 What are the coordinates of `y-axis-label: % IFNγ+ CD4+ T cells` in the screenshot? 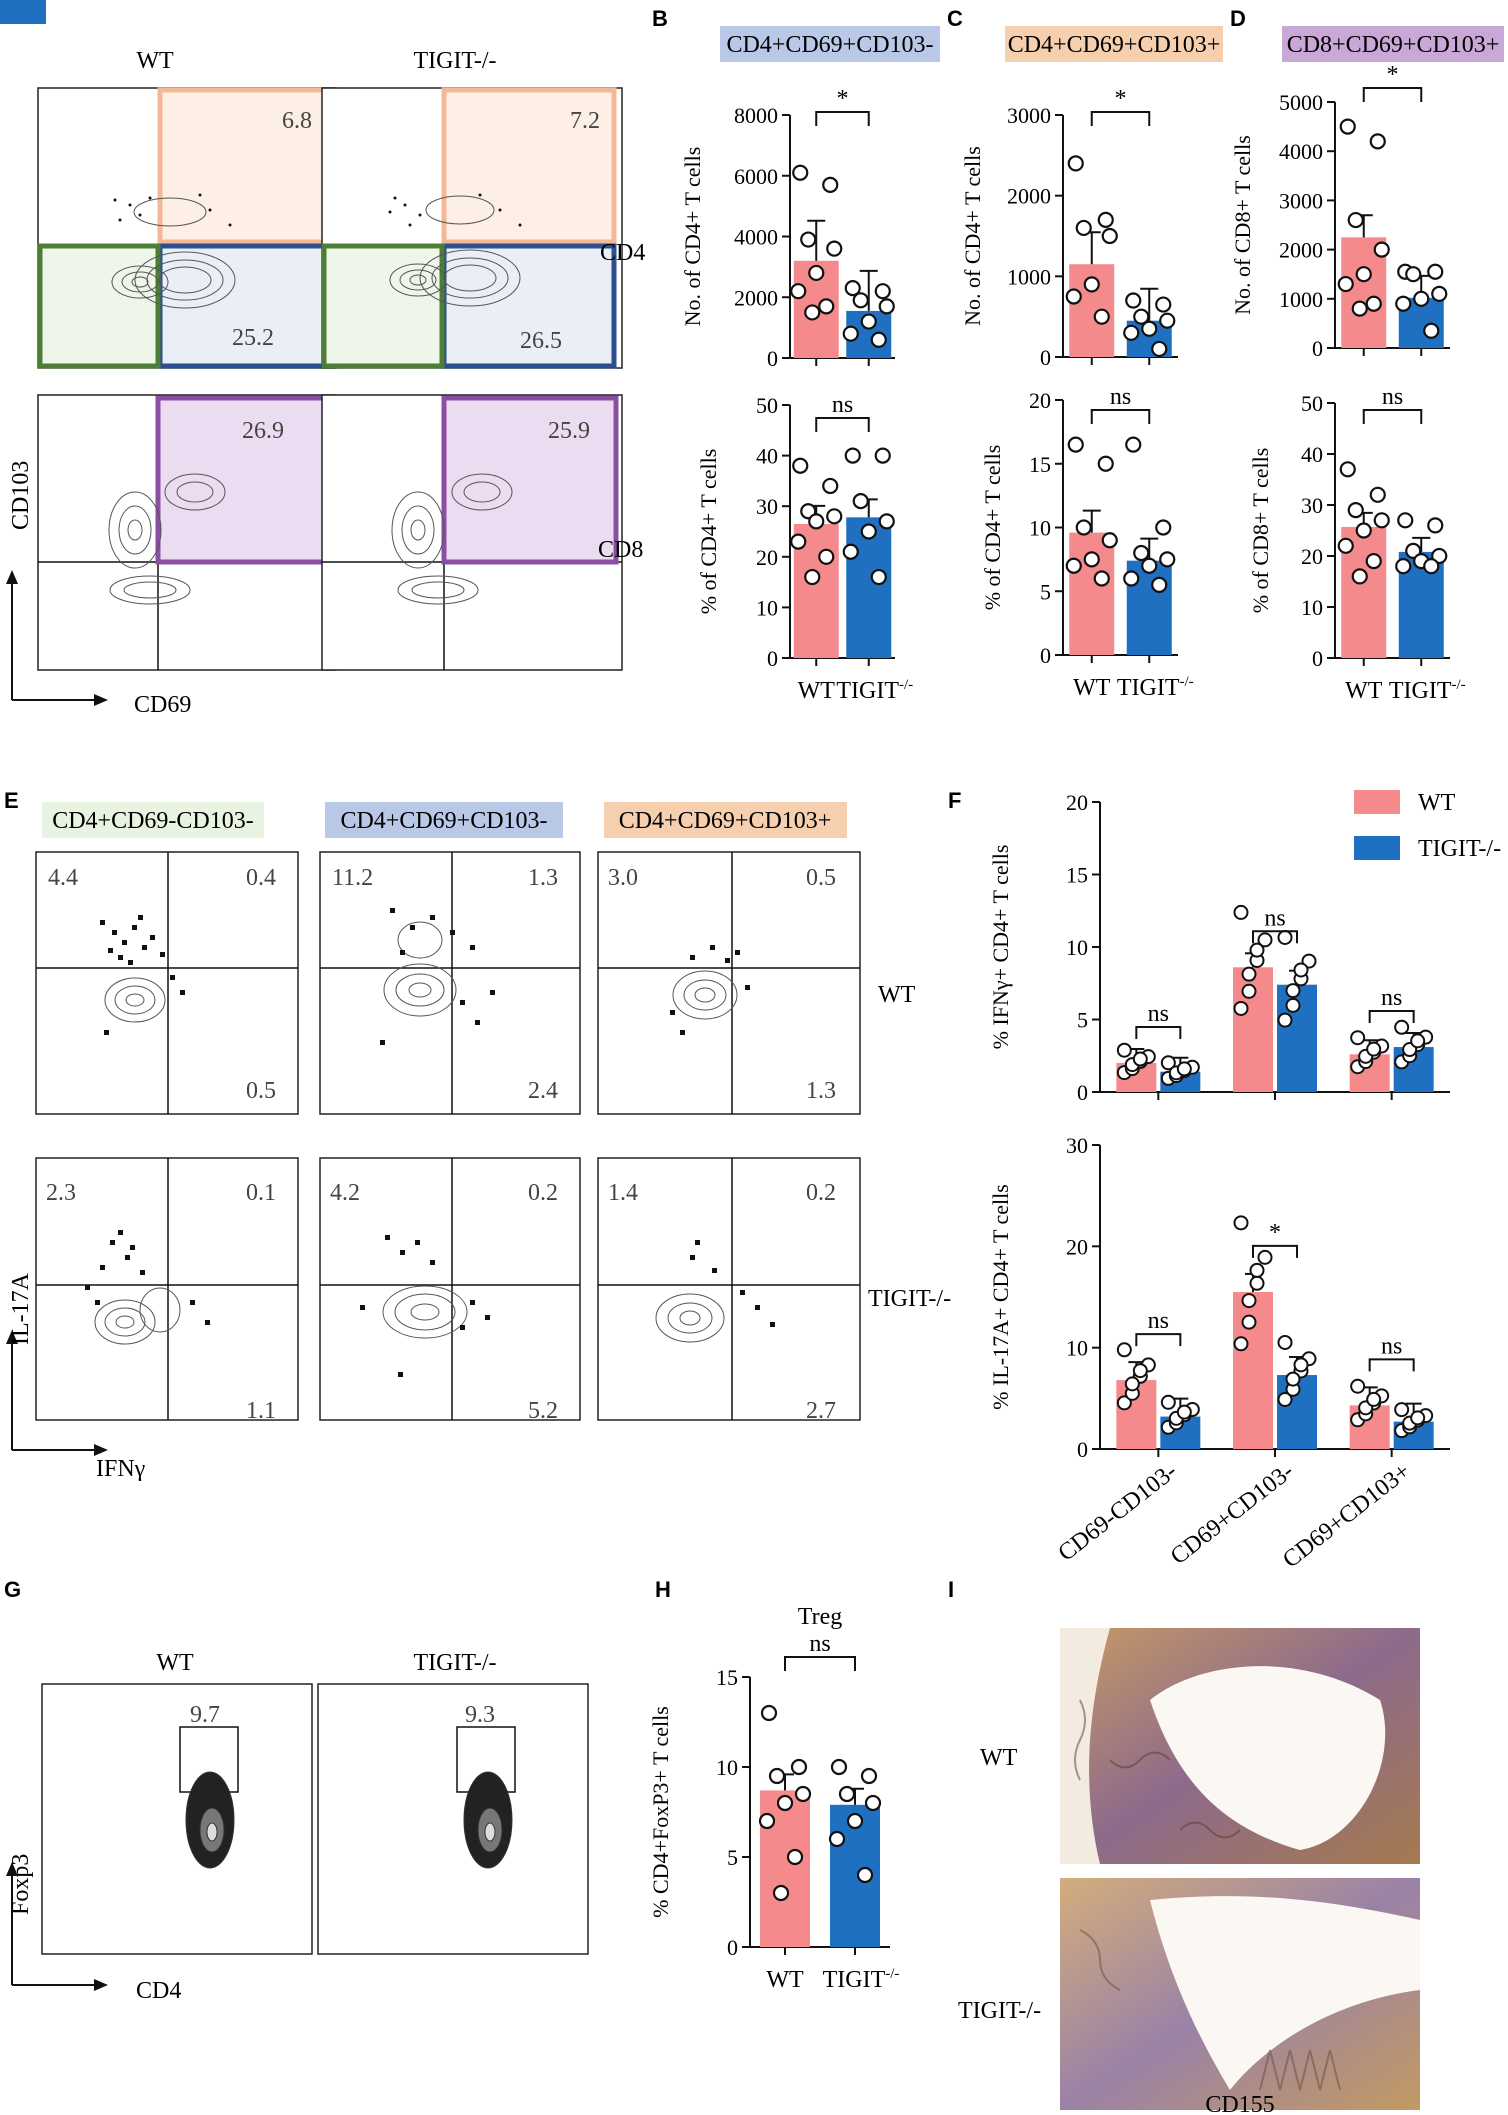 It's located at (1000, 947).